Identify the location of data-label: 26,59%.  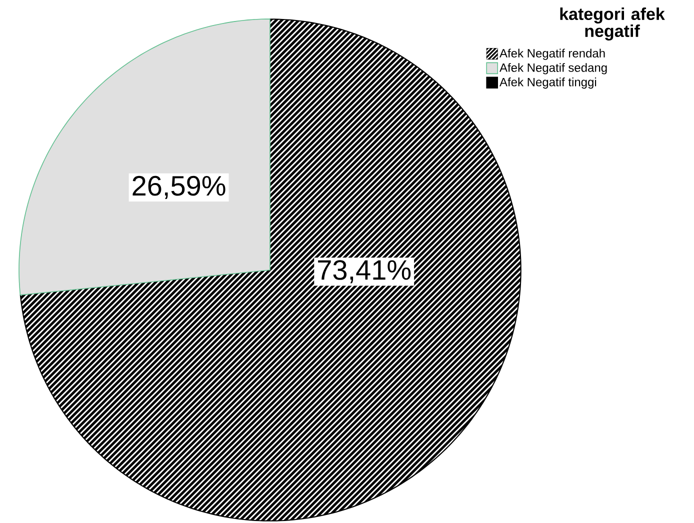
(179, 188).